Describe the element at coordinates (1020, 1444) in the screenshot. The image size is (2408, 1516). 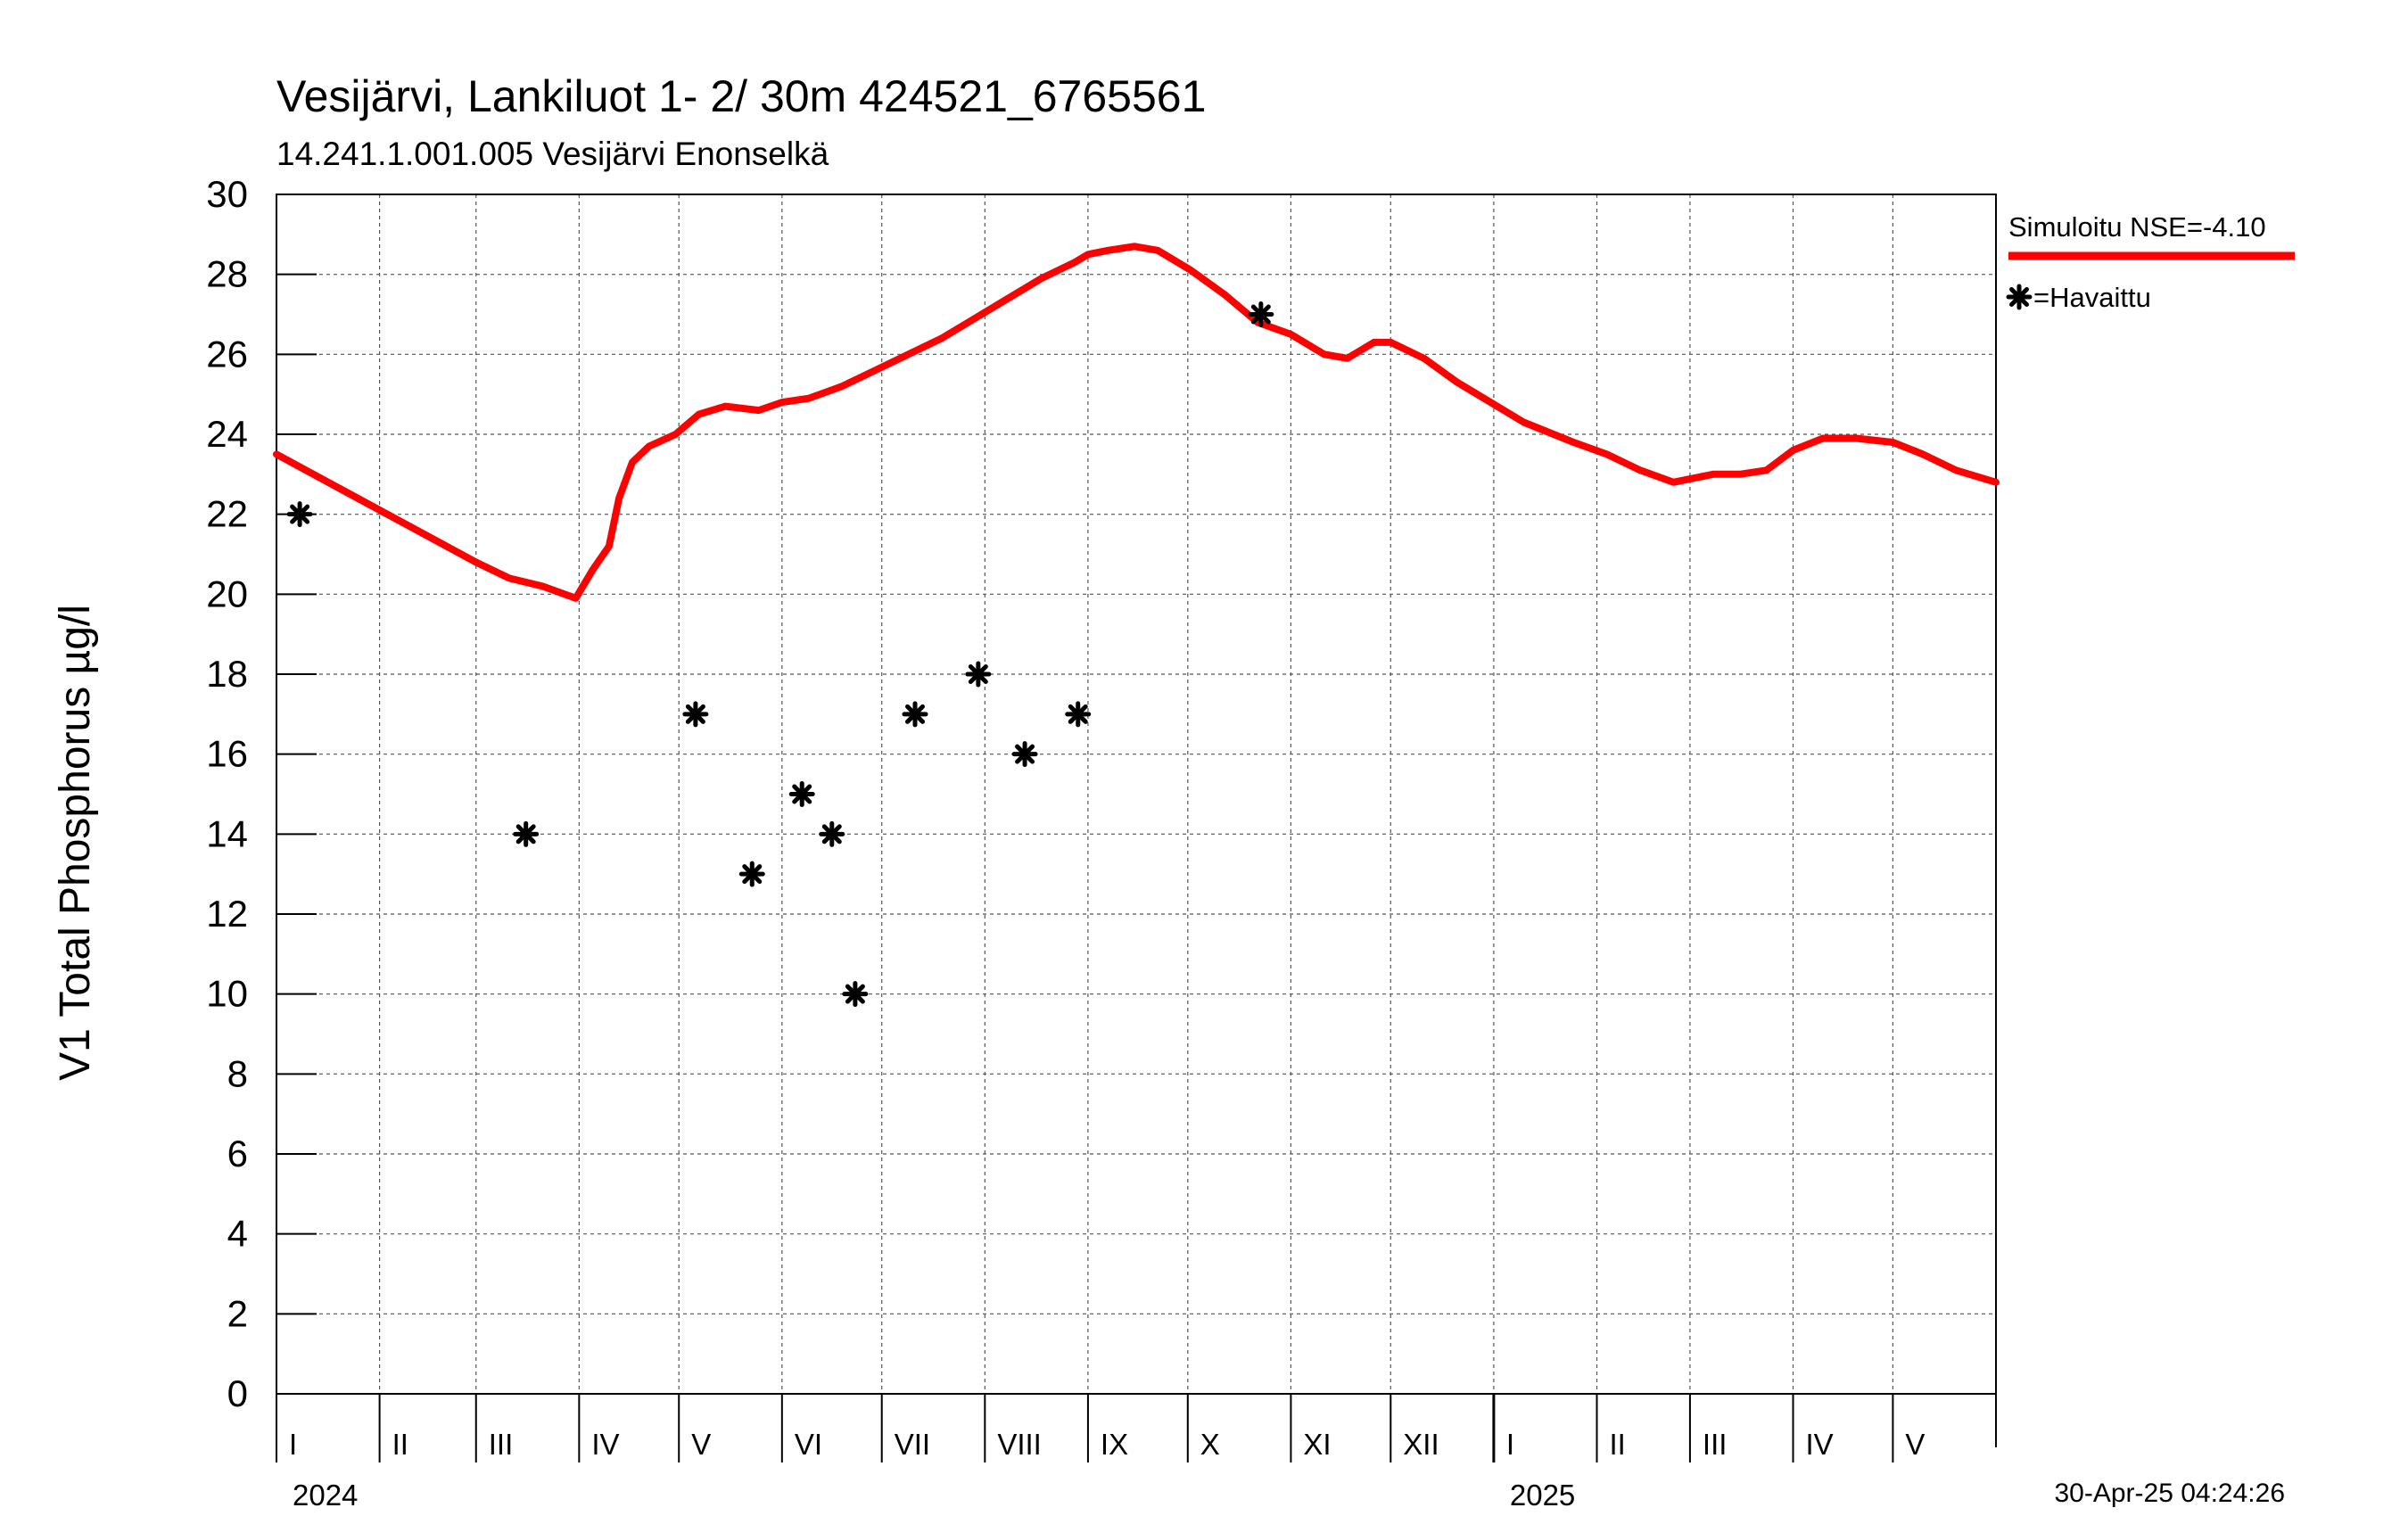
I see `month-label: VIII` at that location.